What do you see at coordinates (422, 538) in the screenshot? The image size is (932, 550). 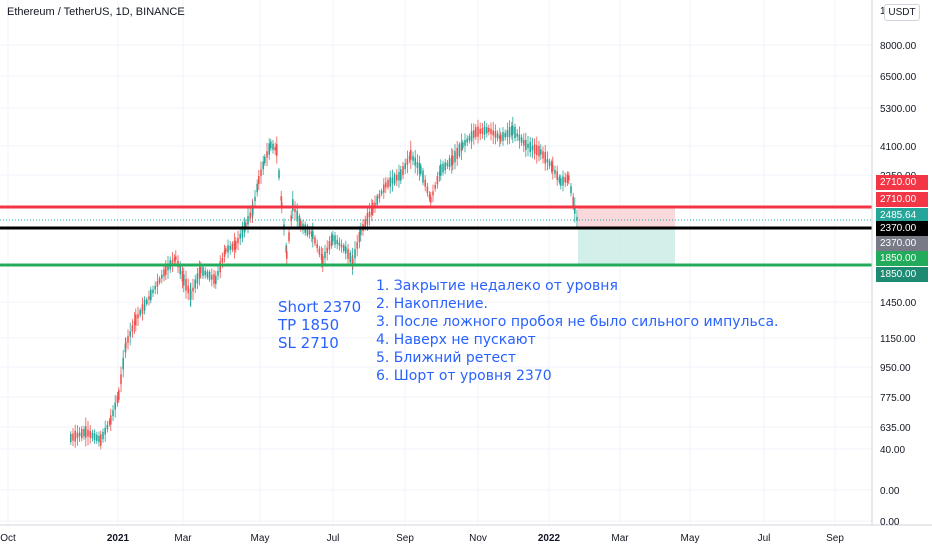 I see `time-axis: Oct 2021 Mar May Jul Sep Nov 2022 Mar May Jul Sep` at bounding box center [422, 538].